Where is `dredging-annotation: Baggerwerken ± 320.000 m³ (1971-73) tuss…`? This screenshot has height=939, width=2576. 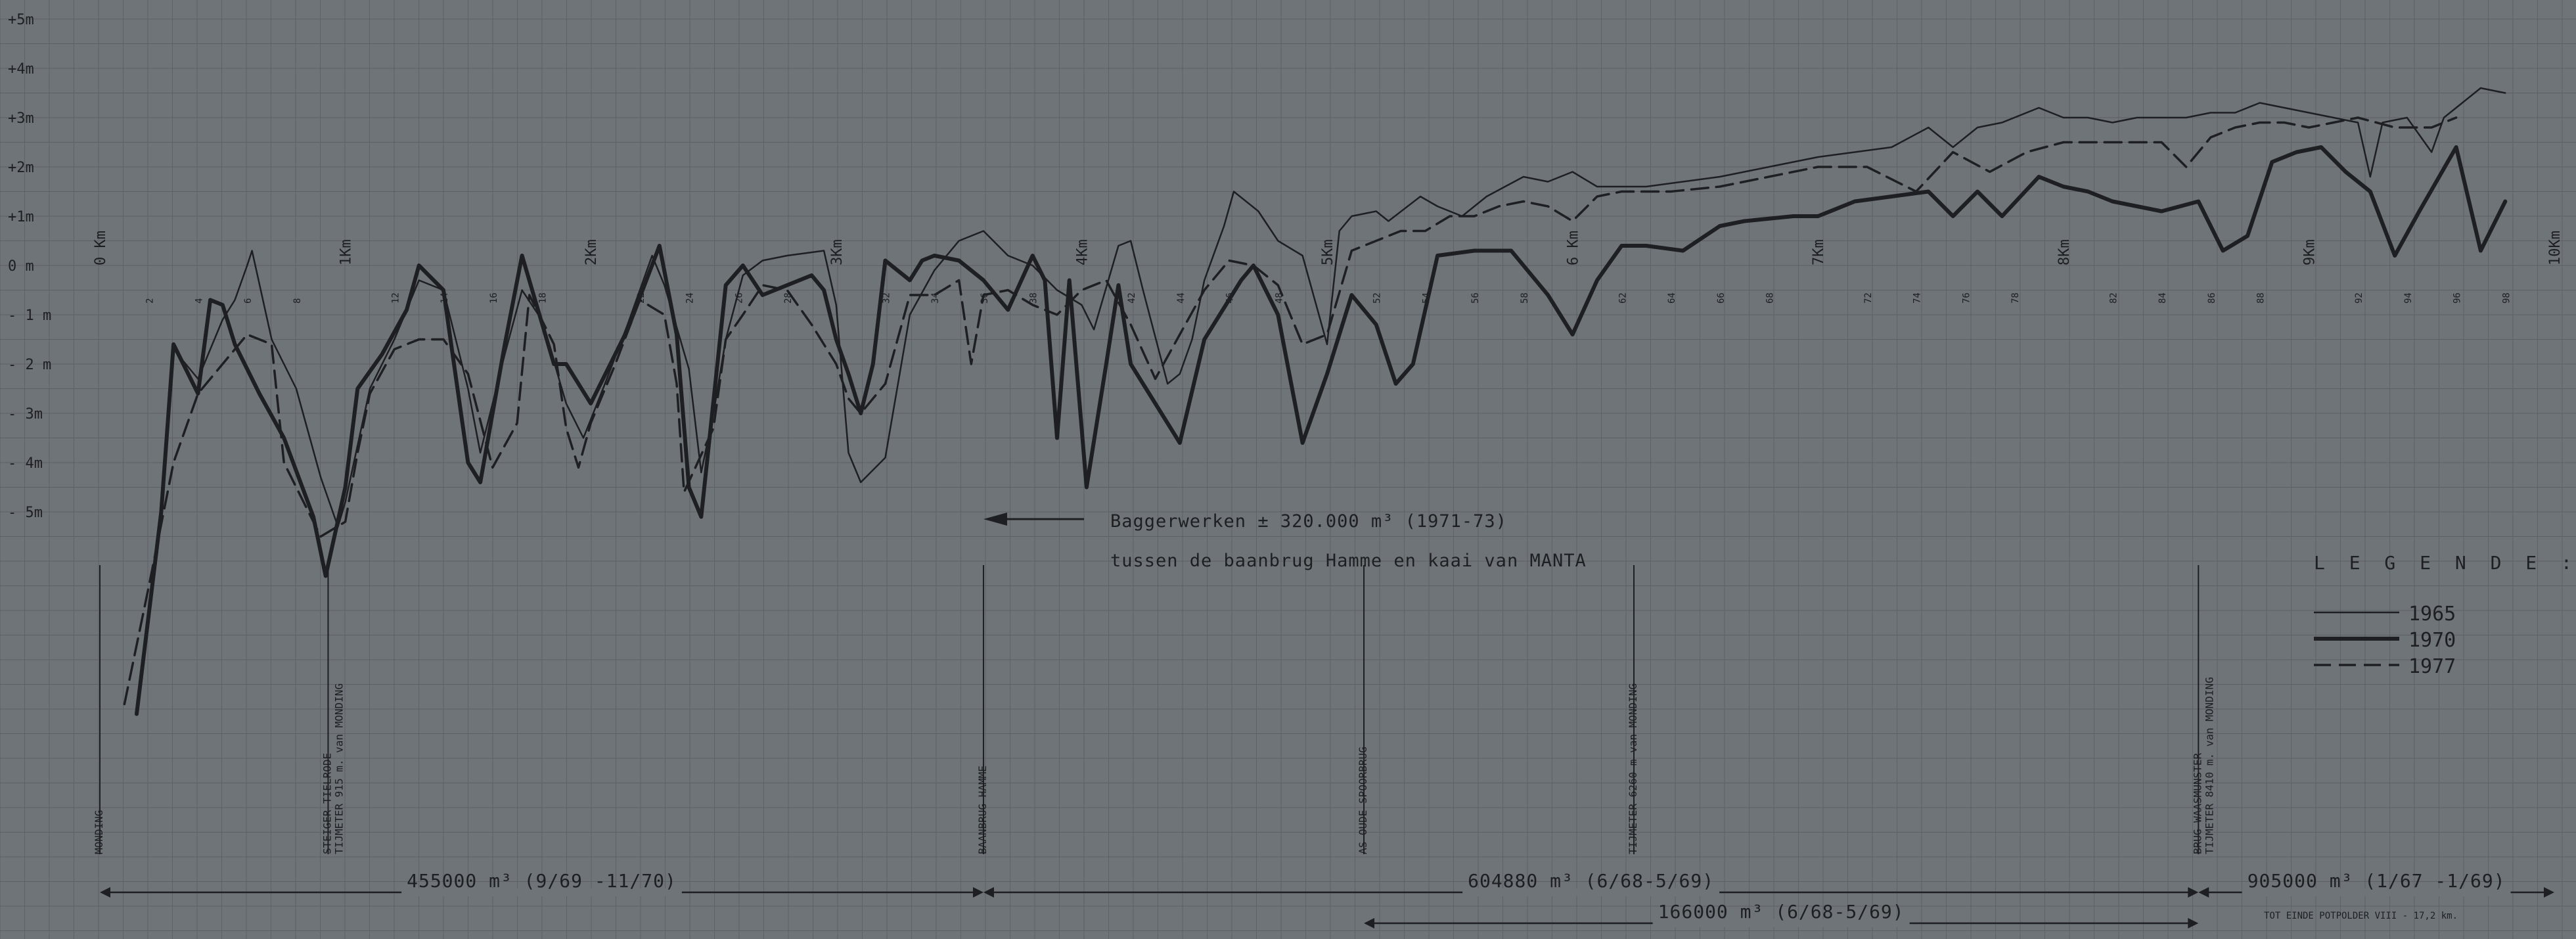 dredging-annotation: Baggerwerken ± 320.000 m³ (1971-73) tuss… is located at coordinates (1285, 541).